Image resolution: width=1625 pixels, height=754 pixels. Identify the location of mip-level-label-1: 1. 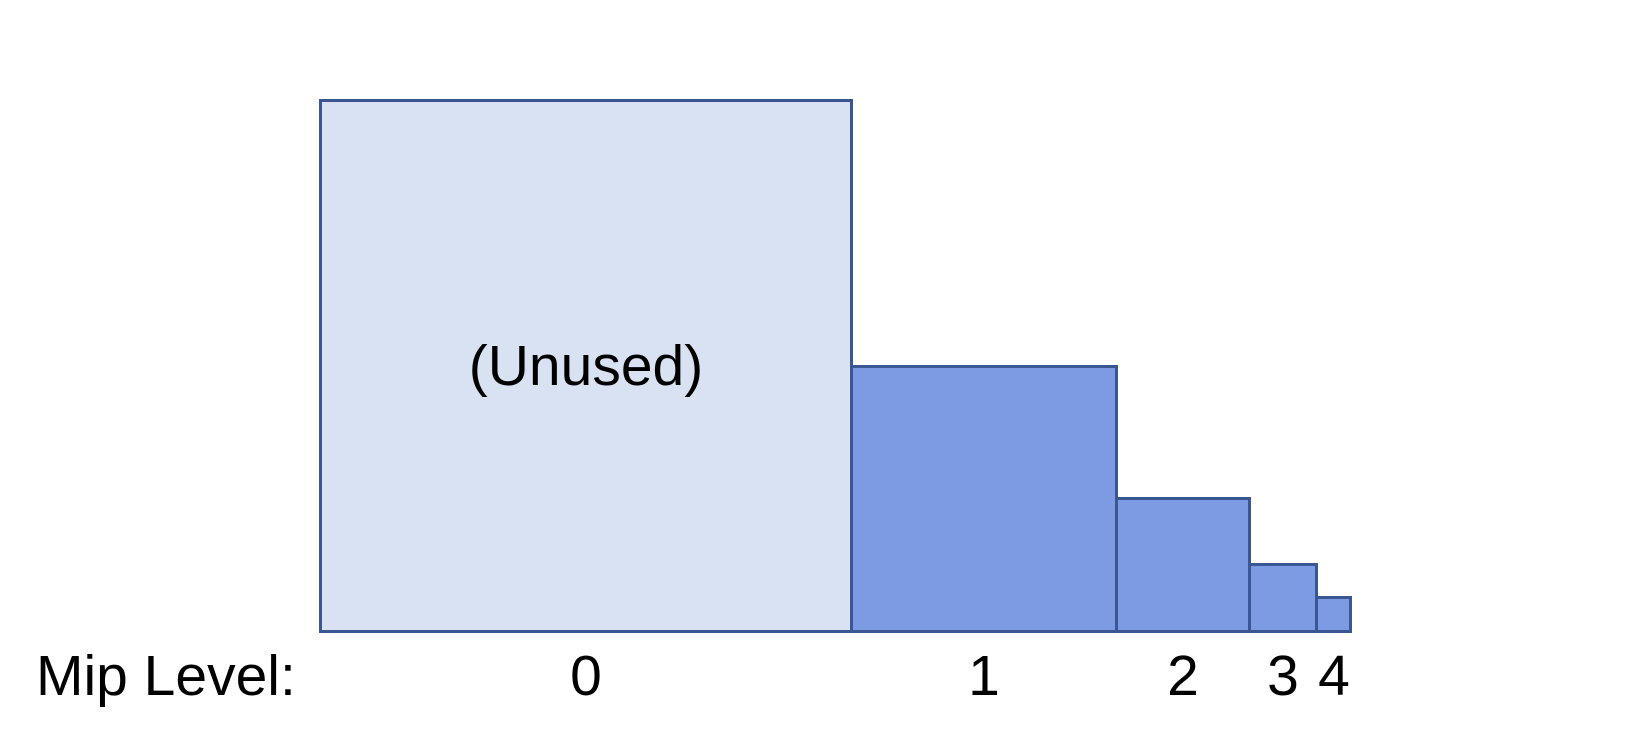
(984, 676).